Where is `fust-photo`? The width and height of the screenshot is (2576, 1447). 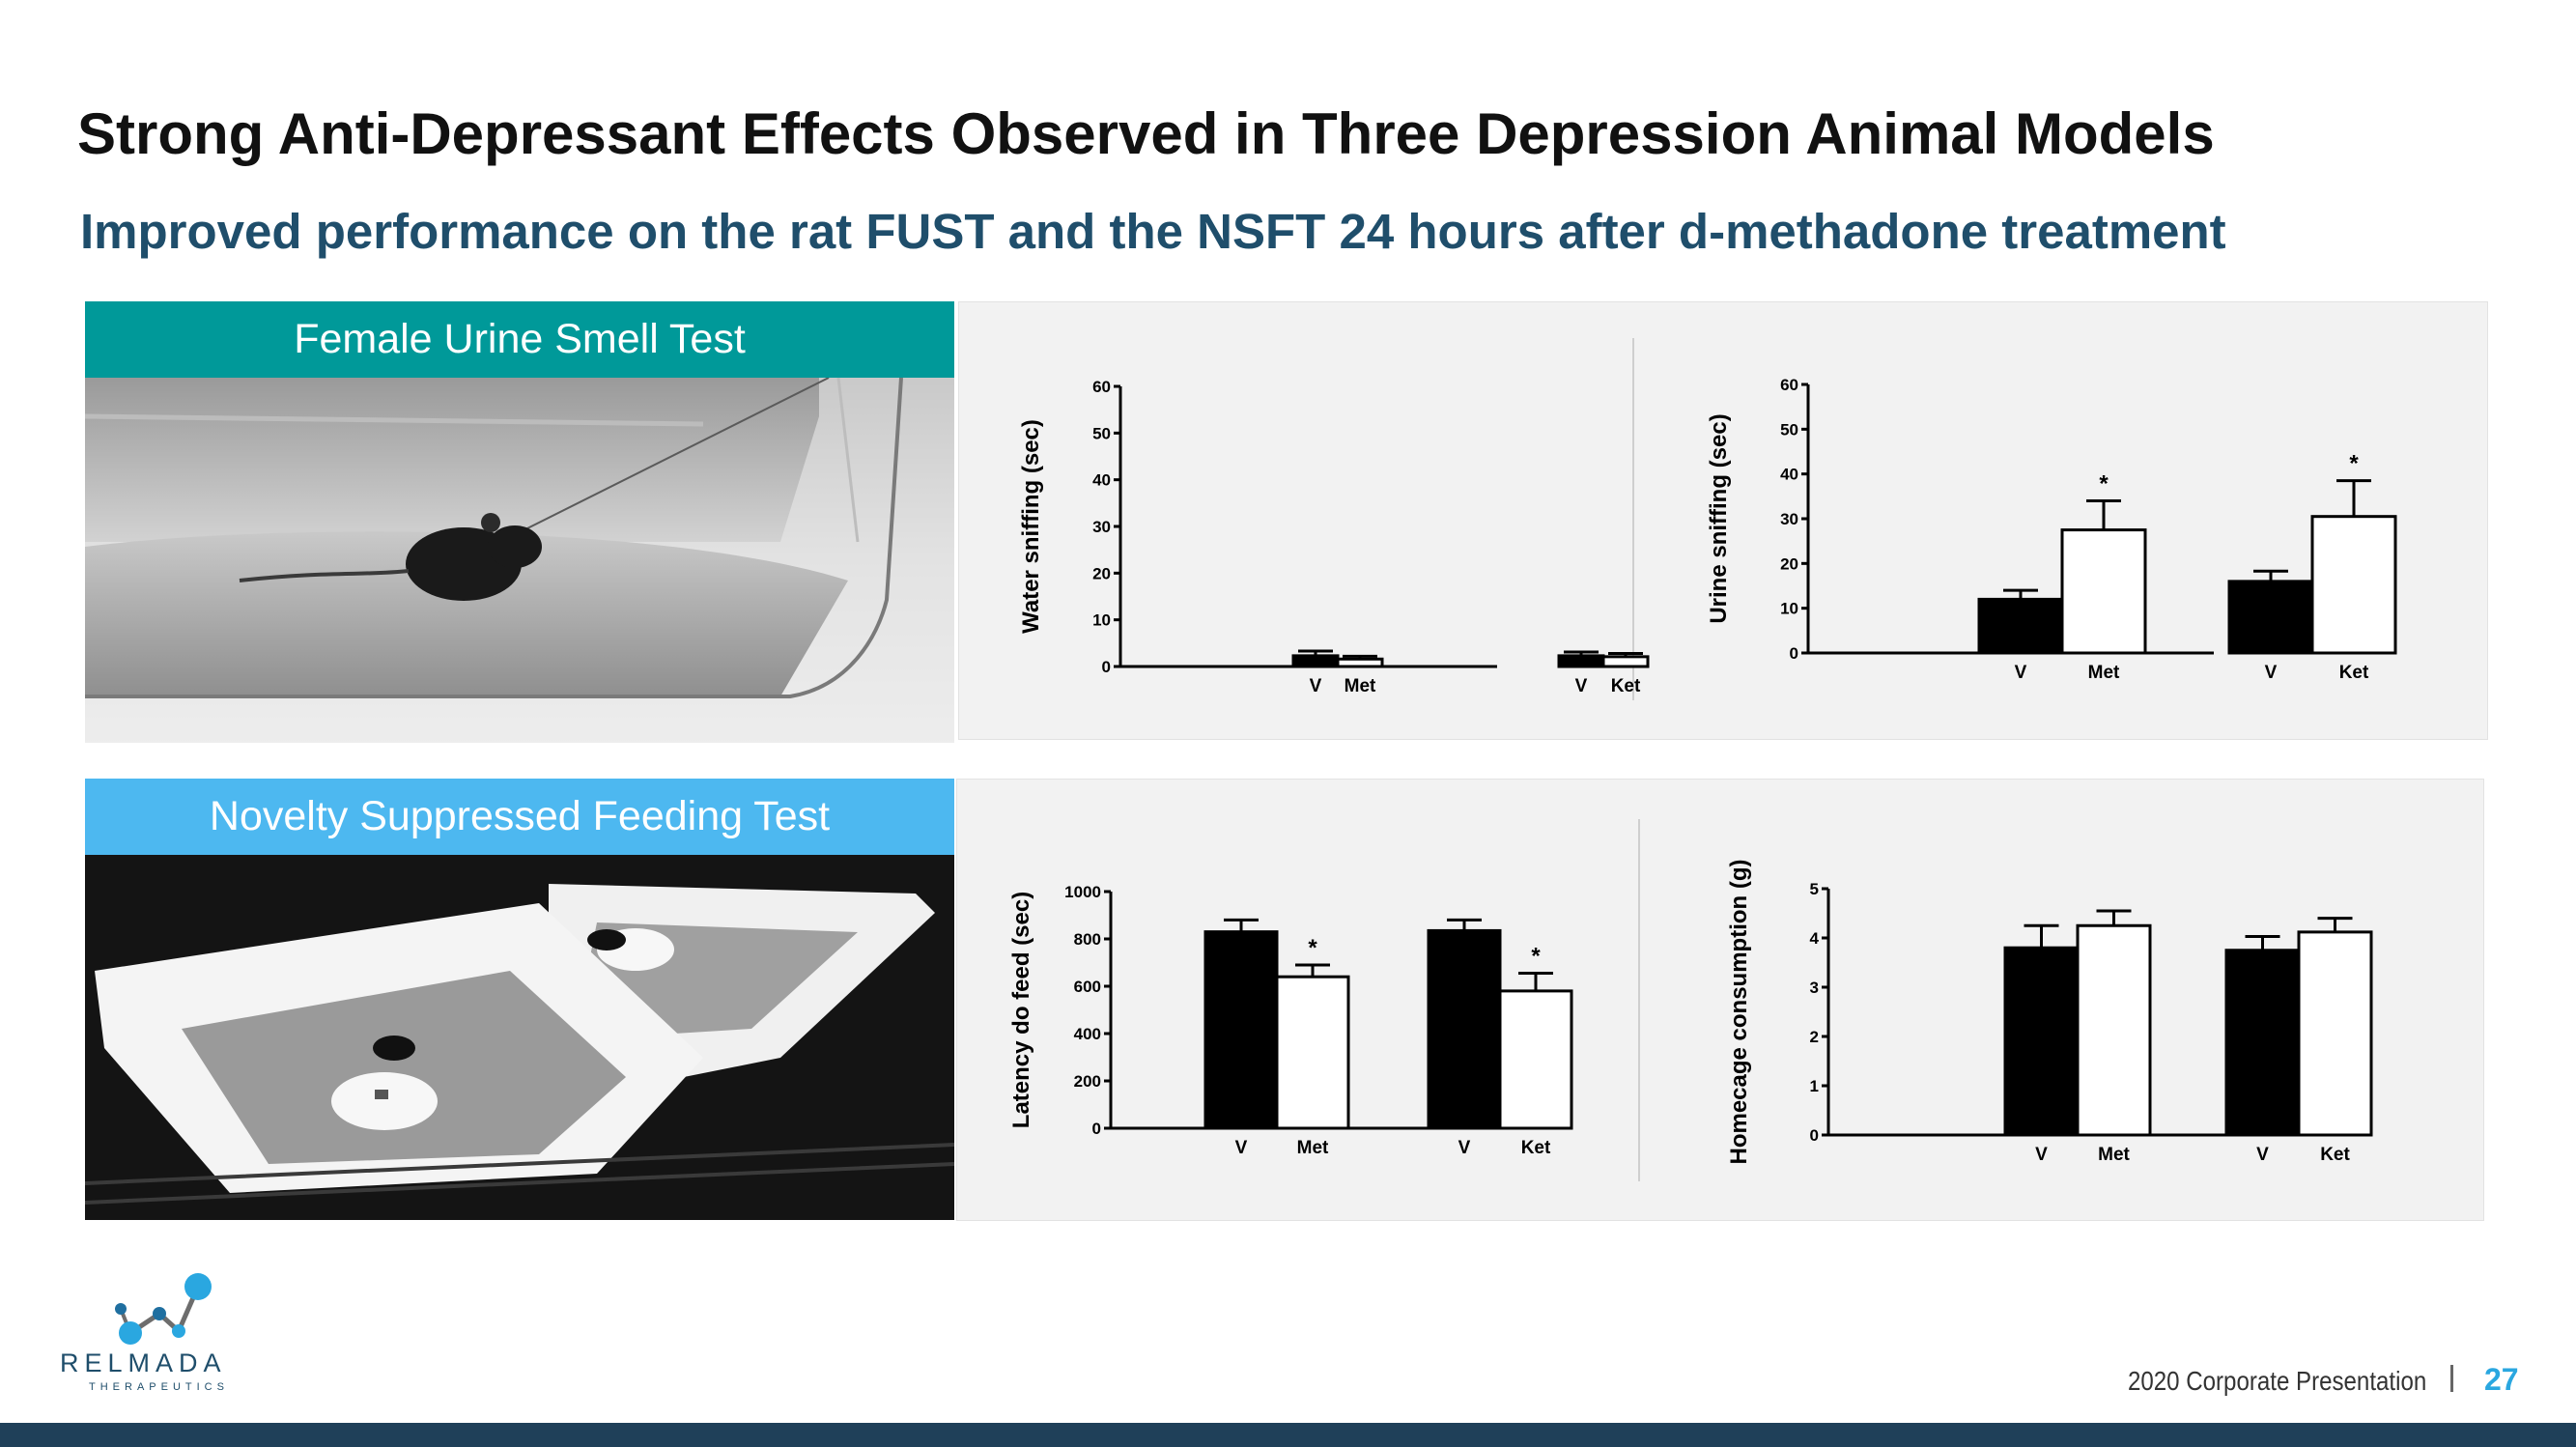 fust-photo is located at coordinates (519, 560).